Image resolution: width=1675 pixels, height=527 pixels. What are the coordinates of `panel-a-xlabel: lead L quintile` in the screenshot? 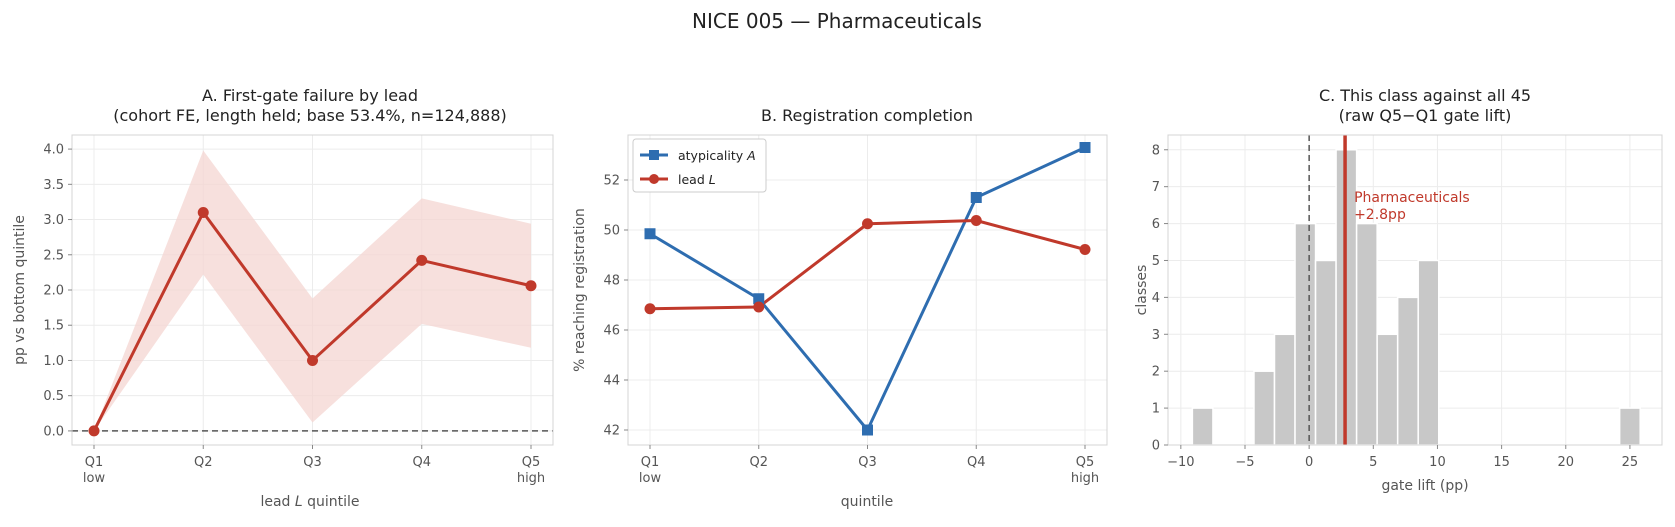 It's located at (309, 502).